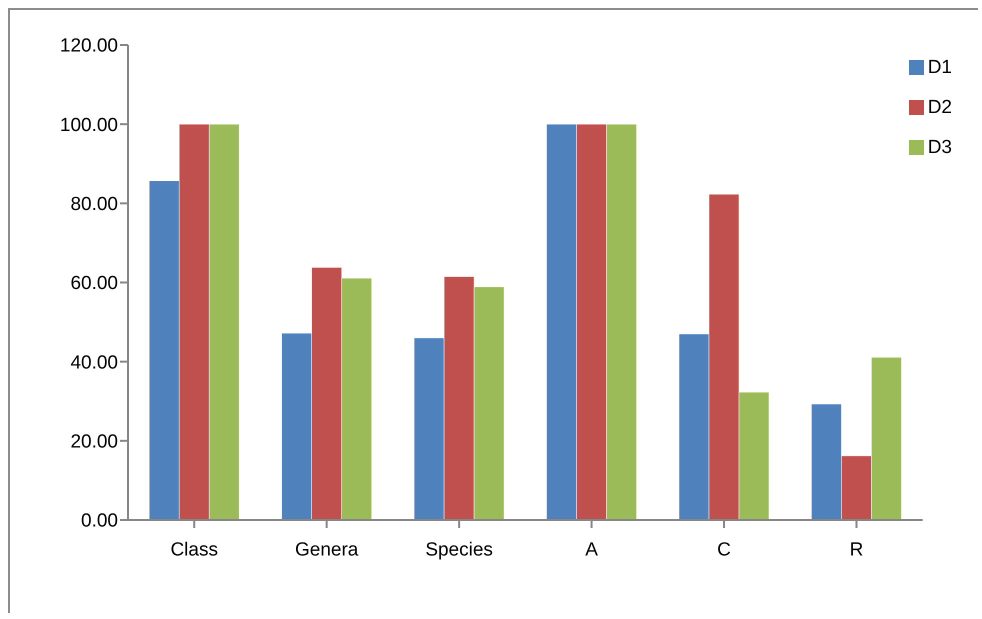  I want to click on y-tick-label: 120.00, so click(89, 46).